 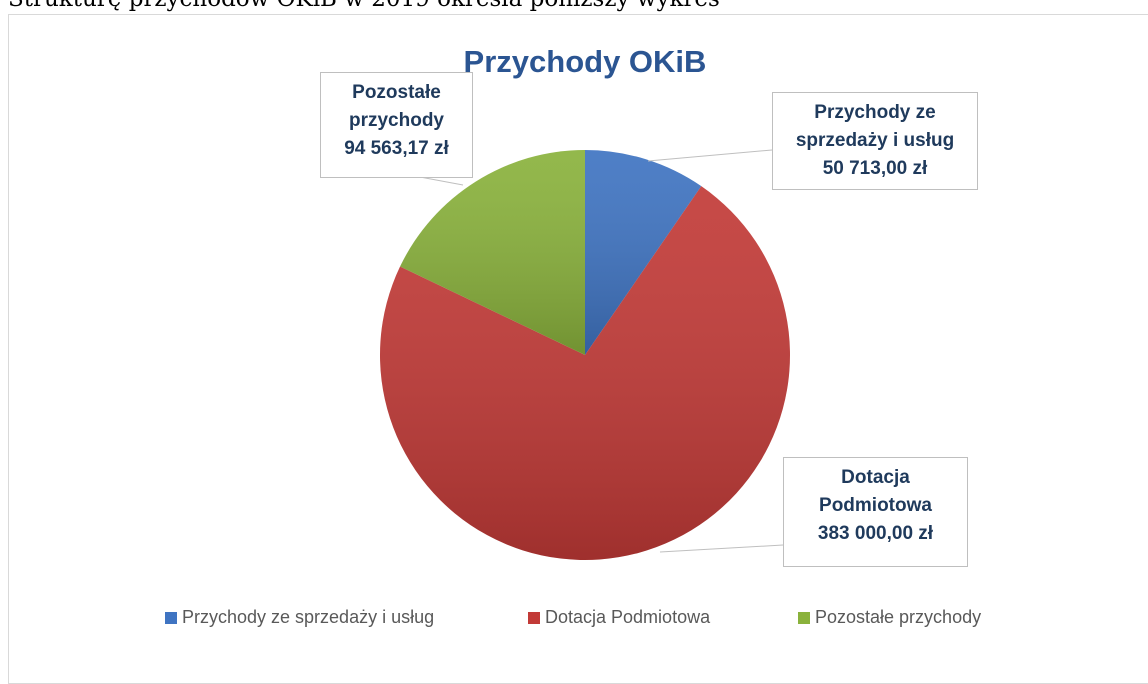 I want to click on label-name: Przychody ze sprzedaży i usług, so click(x=875, y=126).